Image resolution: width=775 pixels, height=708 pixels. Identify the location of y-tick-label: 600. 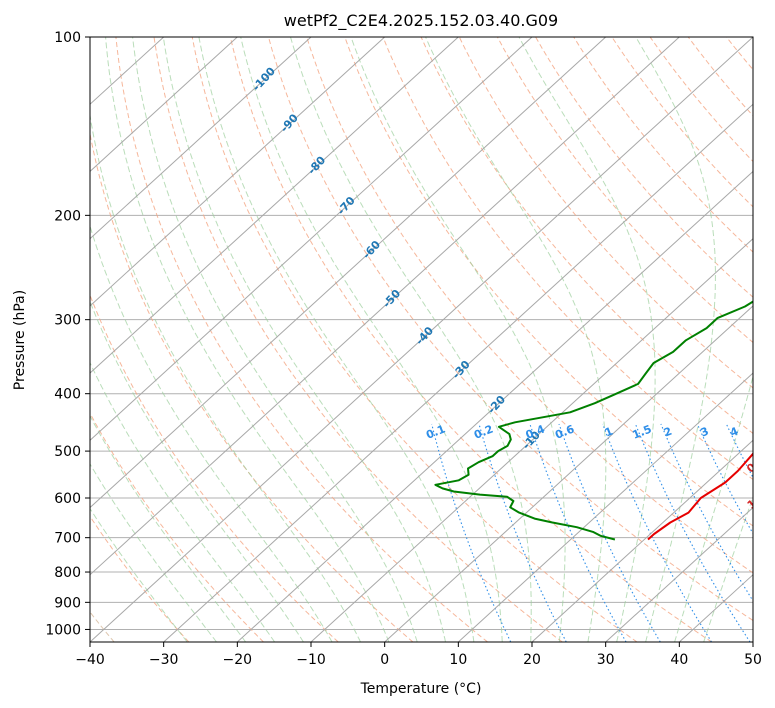
(67, 499).